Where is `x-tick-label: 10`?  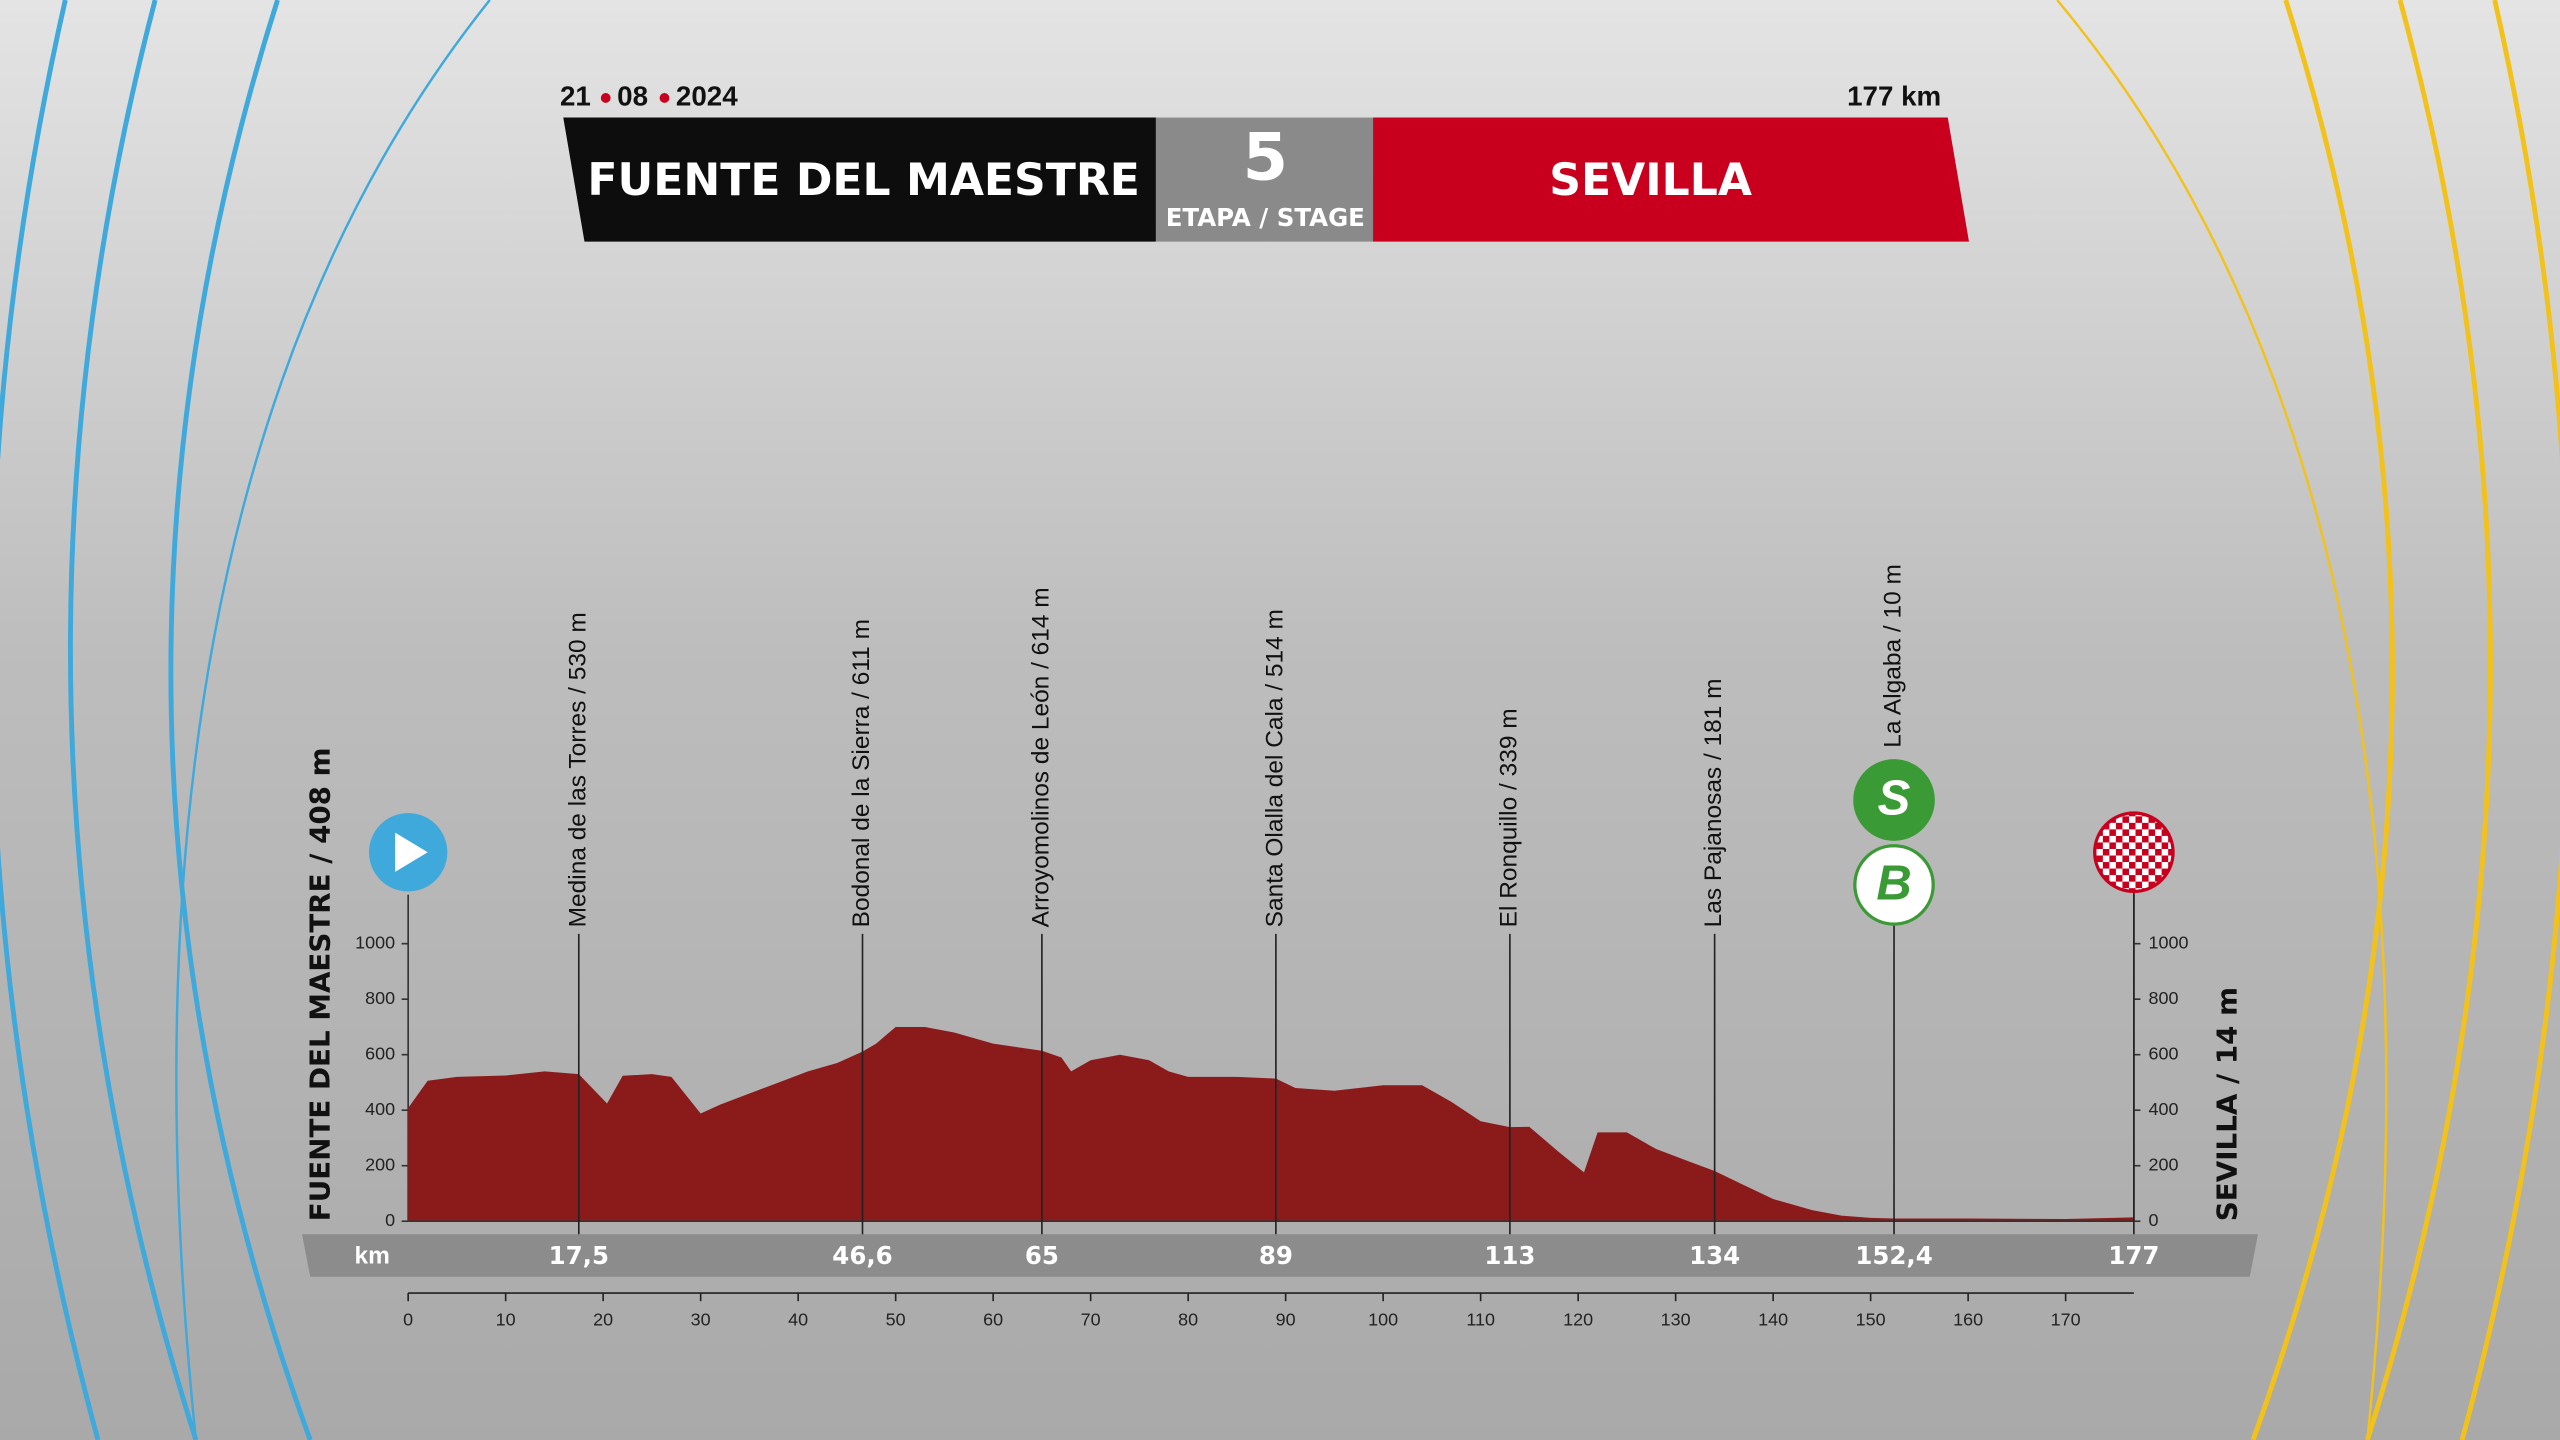 x-tick-label: 10 is located at coordinates (506, 1320).